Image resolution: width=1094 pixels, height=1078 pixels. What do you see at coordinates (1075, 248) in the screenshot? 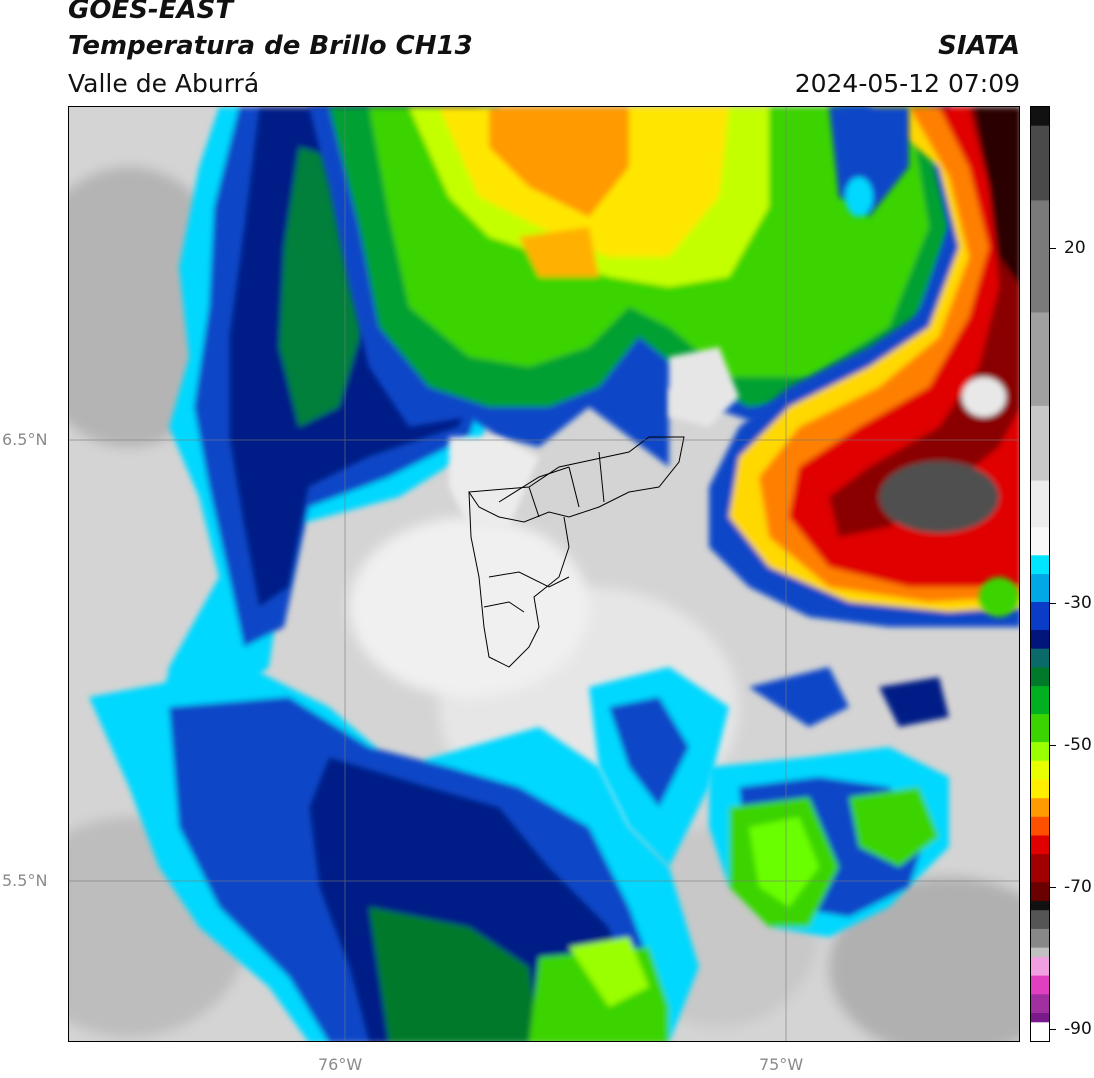
I see `colorbar-label-20: 20` at bounding box center [1075, 248].